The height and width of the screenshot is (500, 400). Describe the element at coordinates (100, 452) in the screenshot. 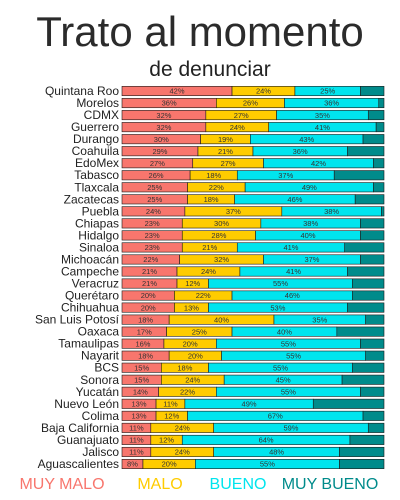

I see `category-label: Jalisco` at that location.